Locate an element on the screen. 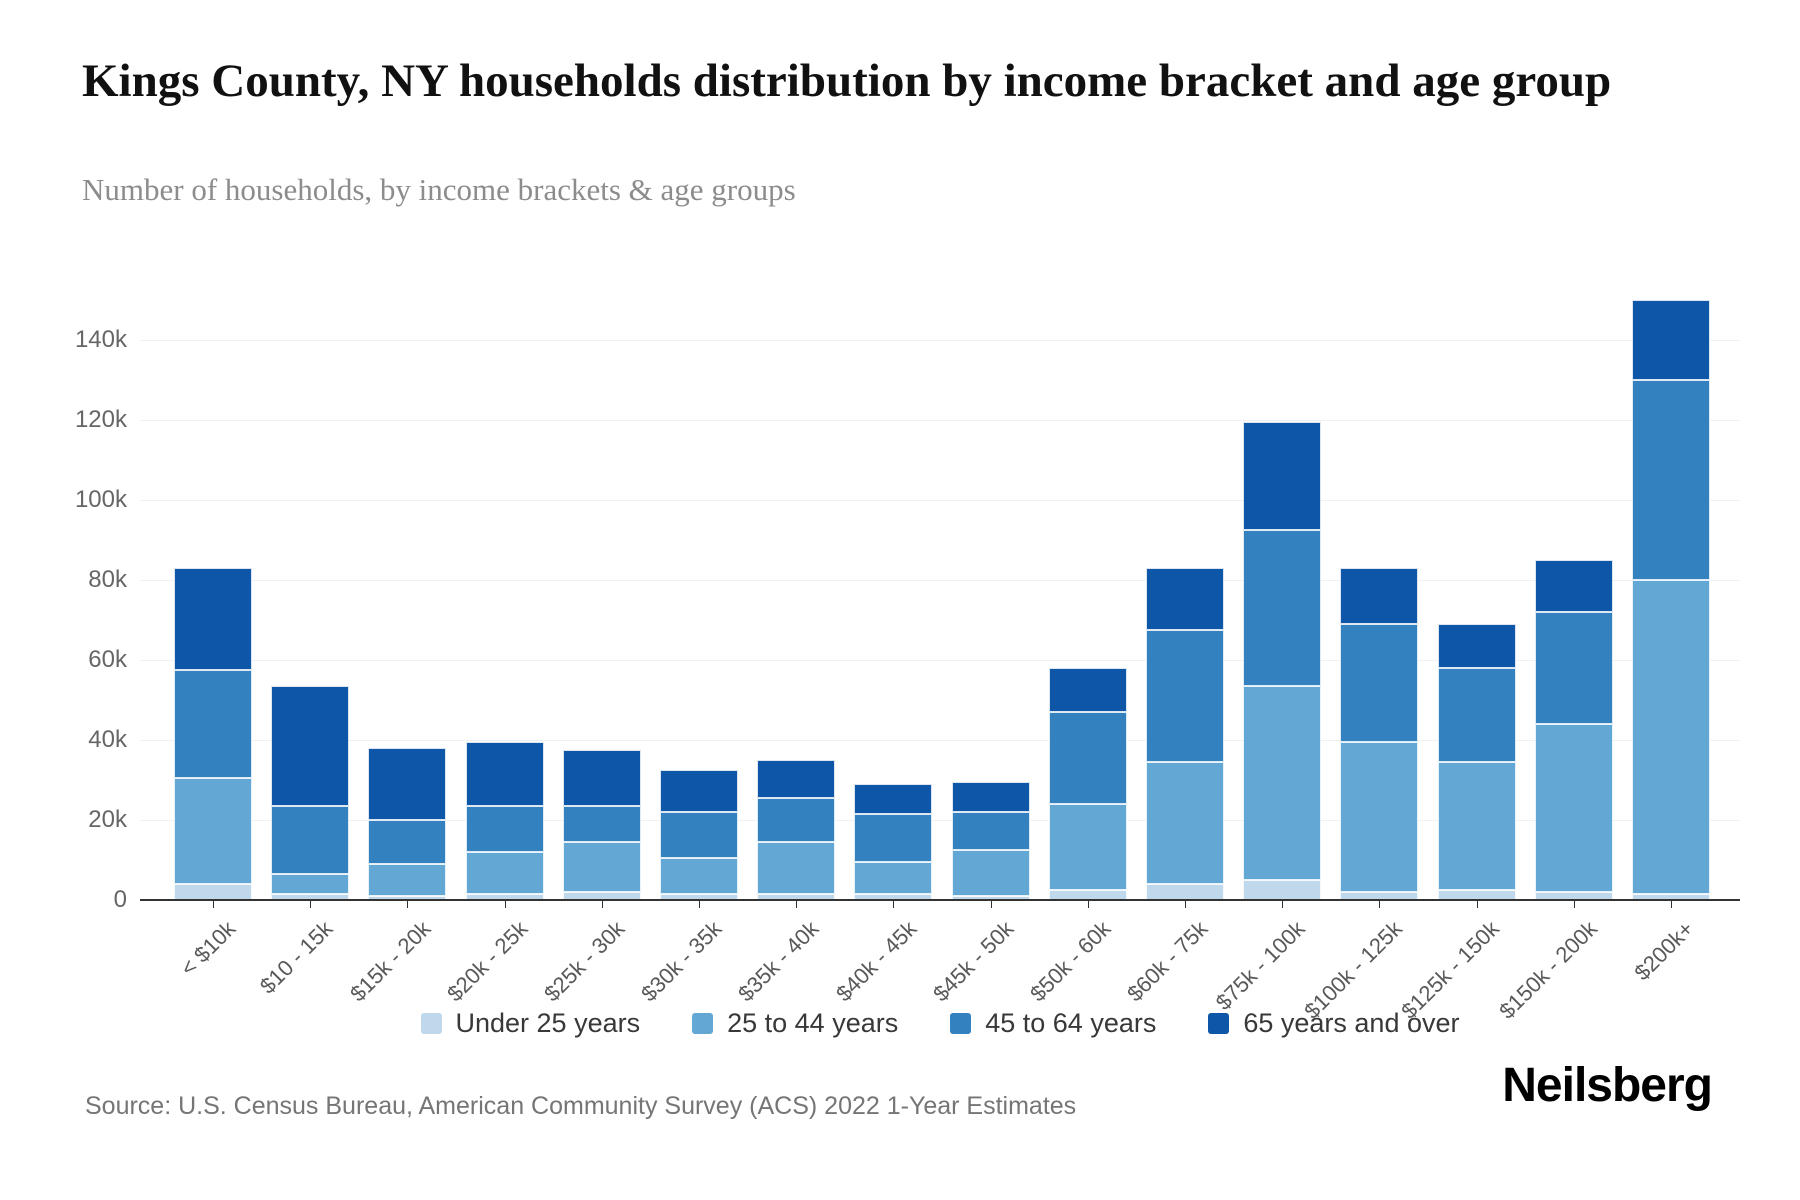 This screenshot has height=1200, width=1800. neilsberg-logo: Neilsberg is located at coordinates (1607, 1085).